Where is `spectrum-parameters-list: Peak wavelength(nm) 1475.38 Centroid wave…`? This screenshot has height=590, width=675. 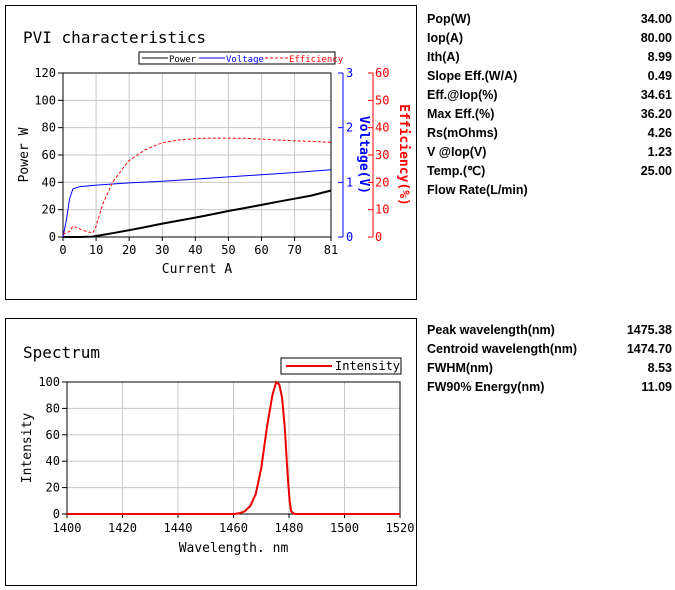
spectrum-parameters-list: Peak wavelength(nm) 1475.38 Centroid wave… is located at coordinates (549, 359).